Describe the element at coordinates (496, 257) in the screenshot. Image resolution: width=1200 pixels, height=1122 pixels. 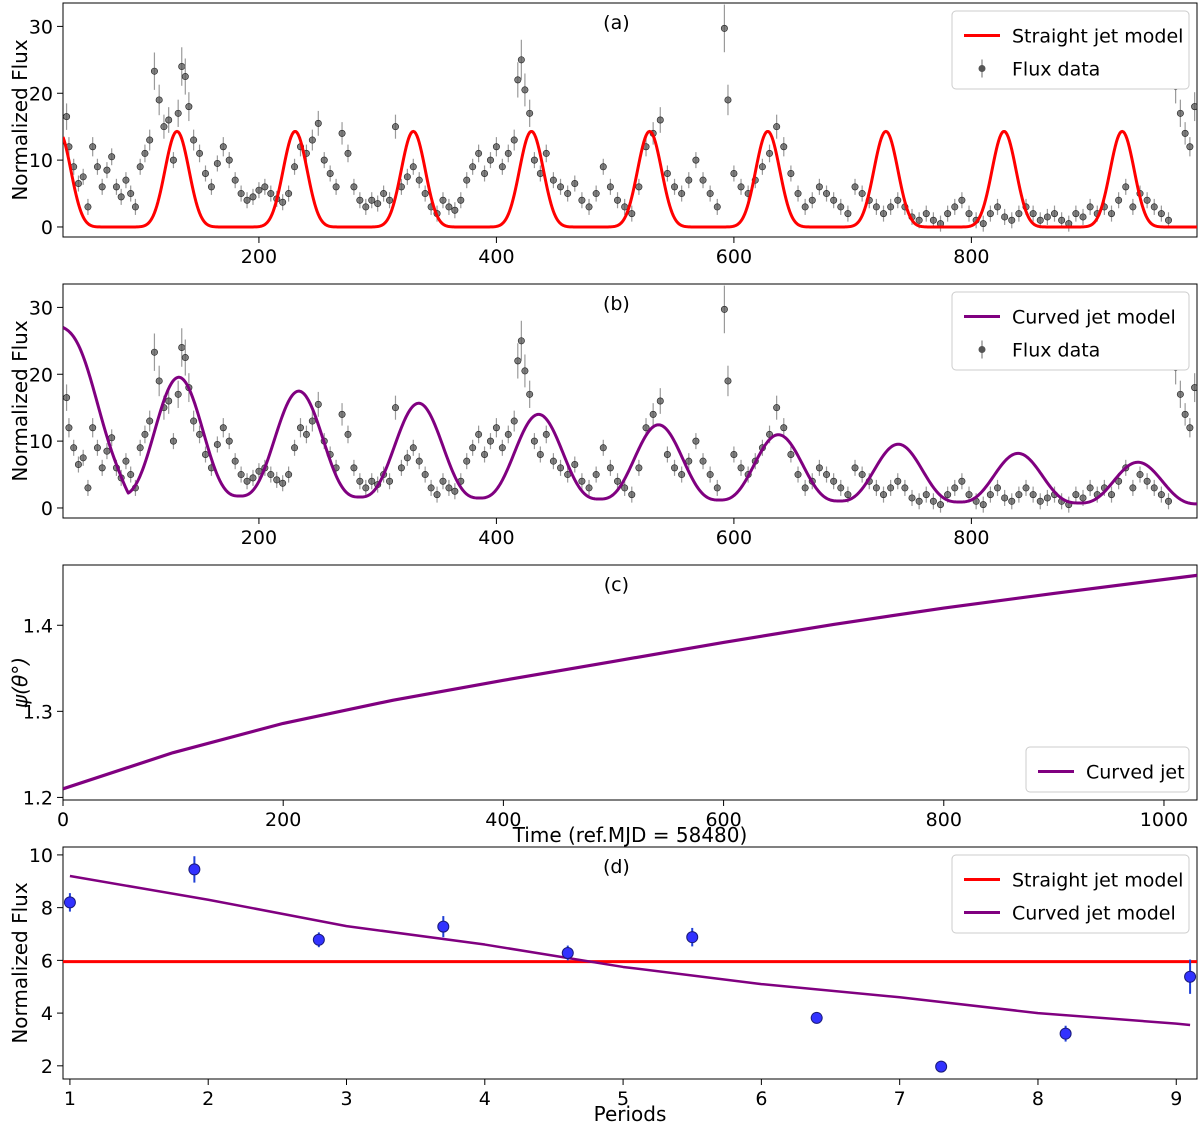
I see `x-tick-label-a-1: 400` at that location.